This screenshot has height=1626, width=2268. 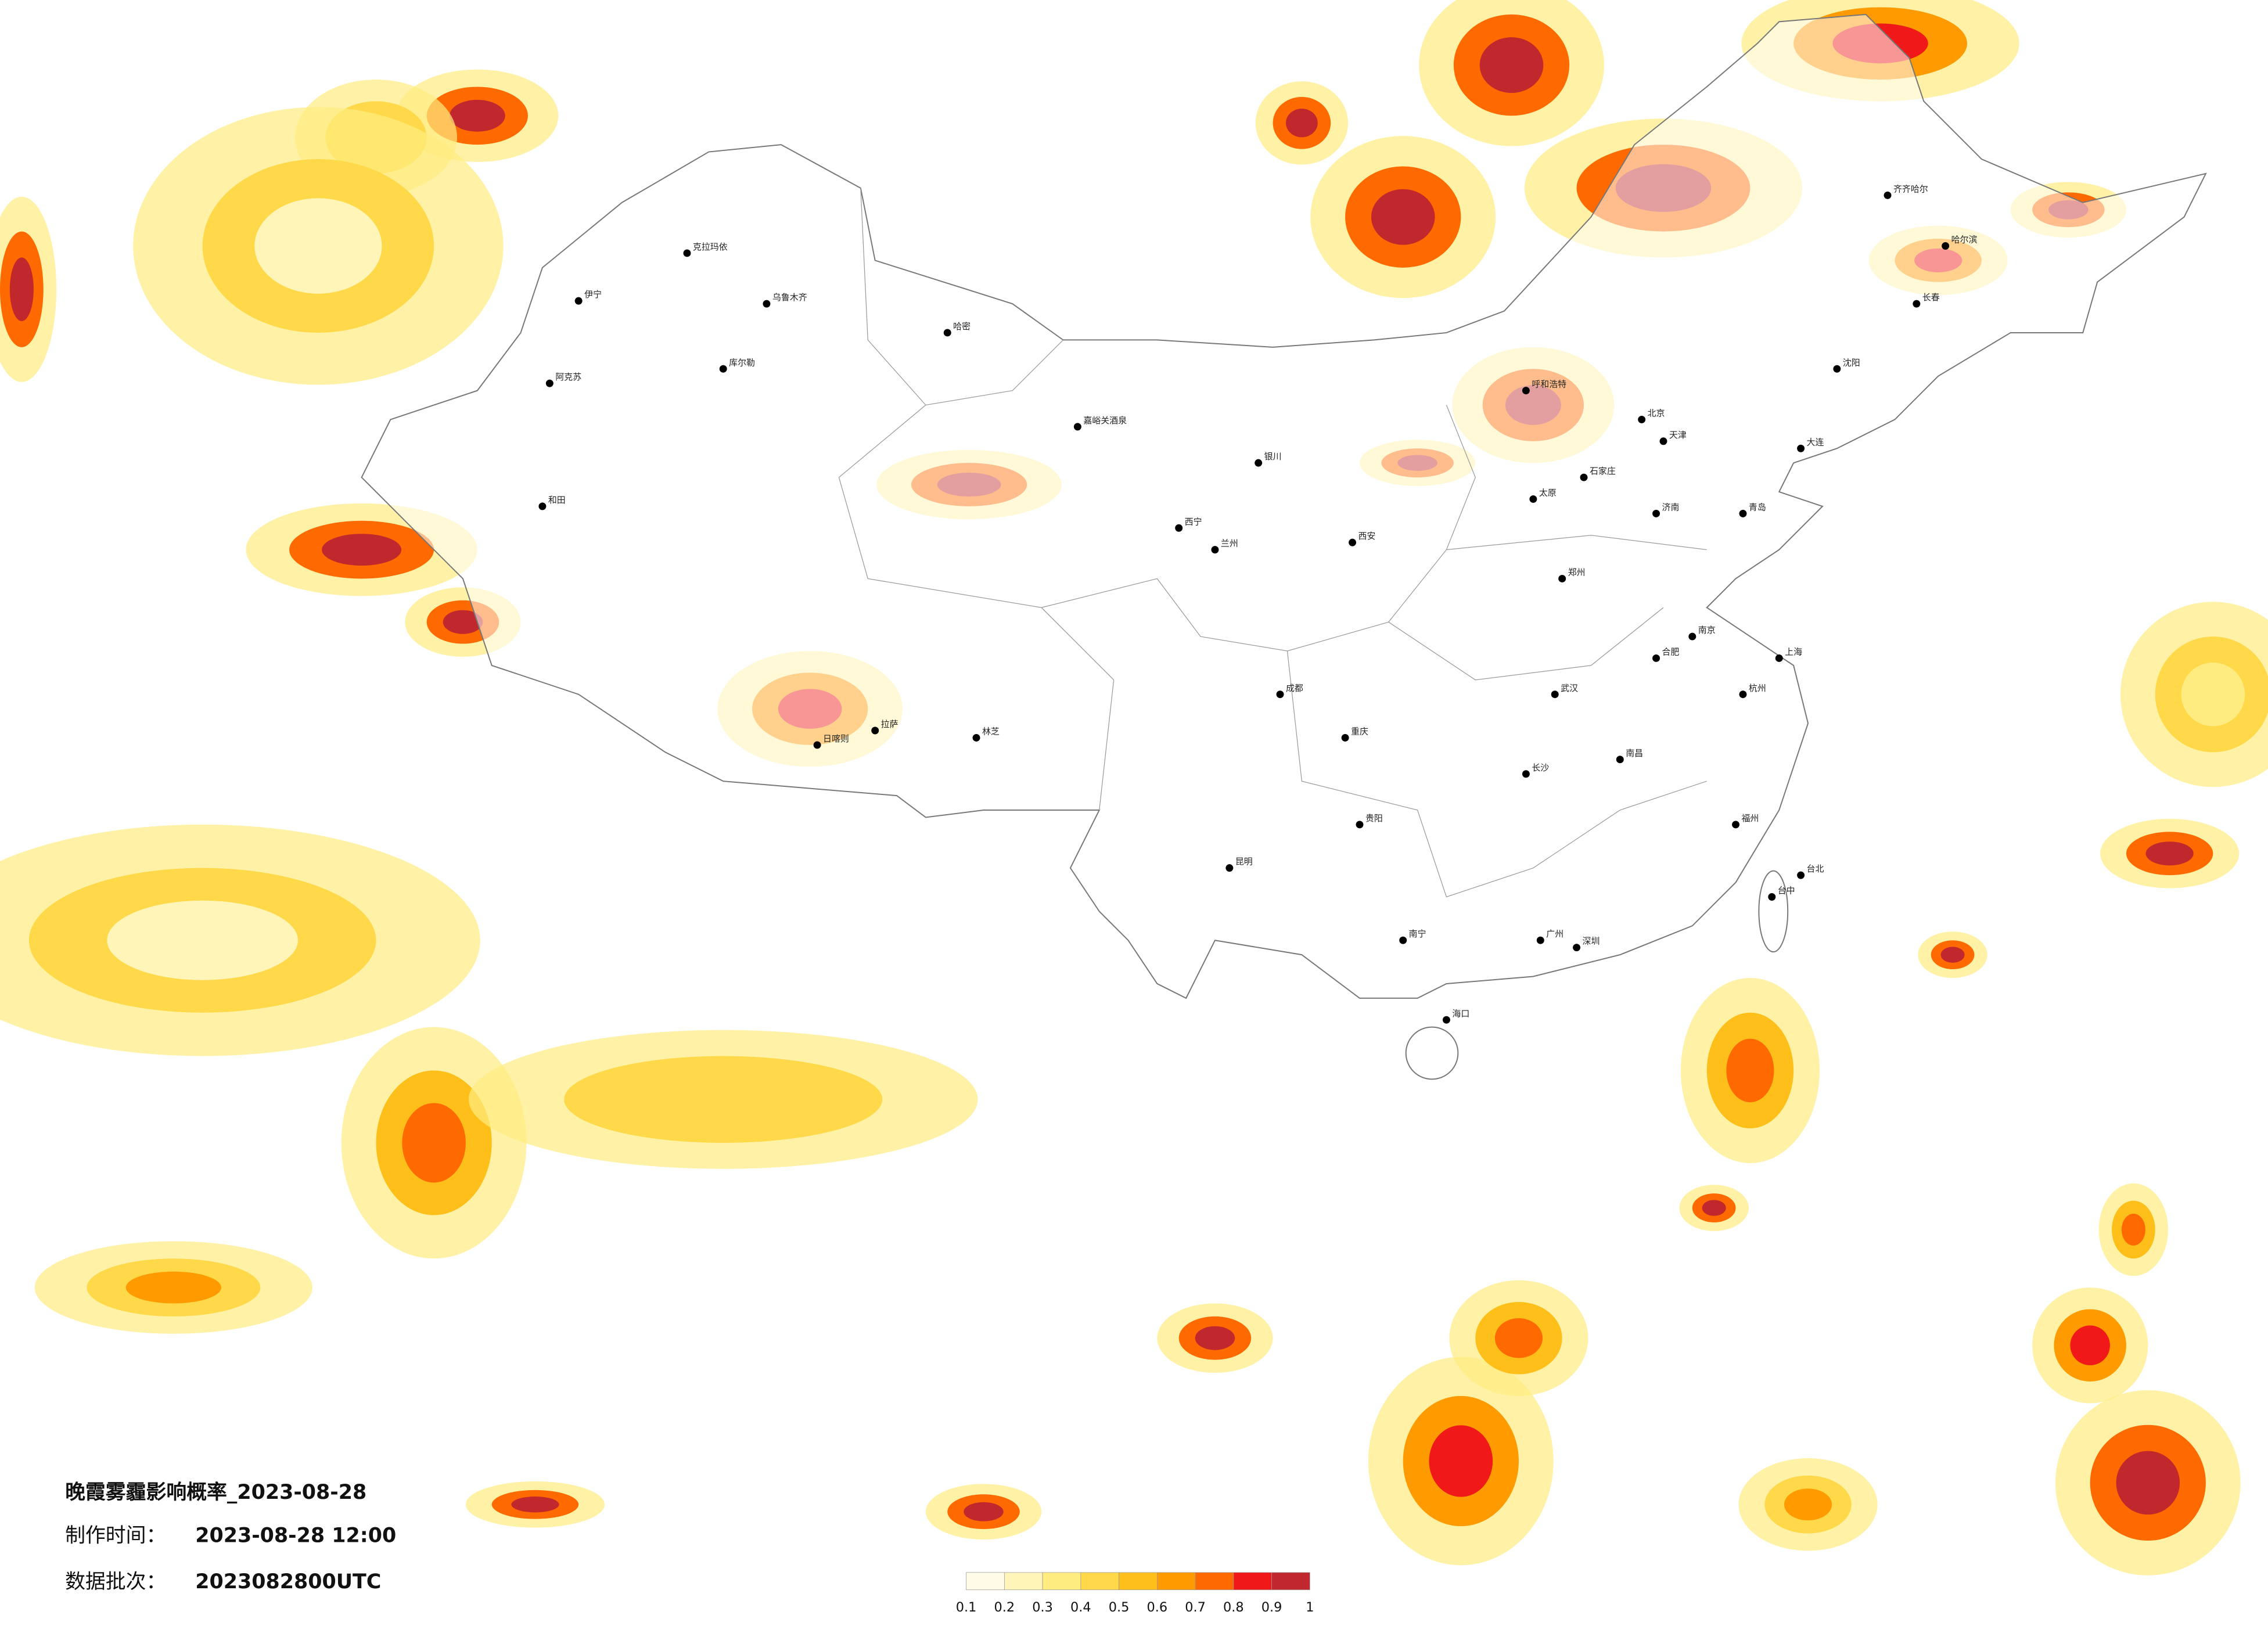 What do you see at coordinates (215, 1493) in the screenshot?
I see `title: 晚霞雾霾影响概率_2023-08-28` at bounding box center [215, 1493].